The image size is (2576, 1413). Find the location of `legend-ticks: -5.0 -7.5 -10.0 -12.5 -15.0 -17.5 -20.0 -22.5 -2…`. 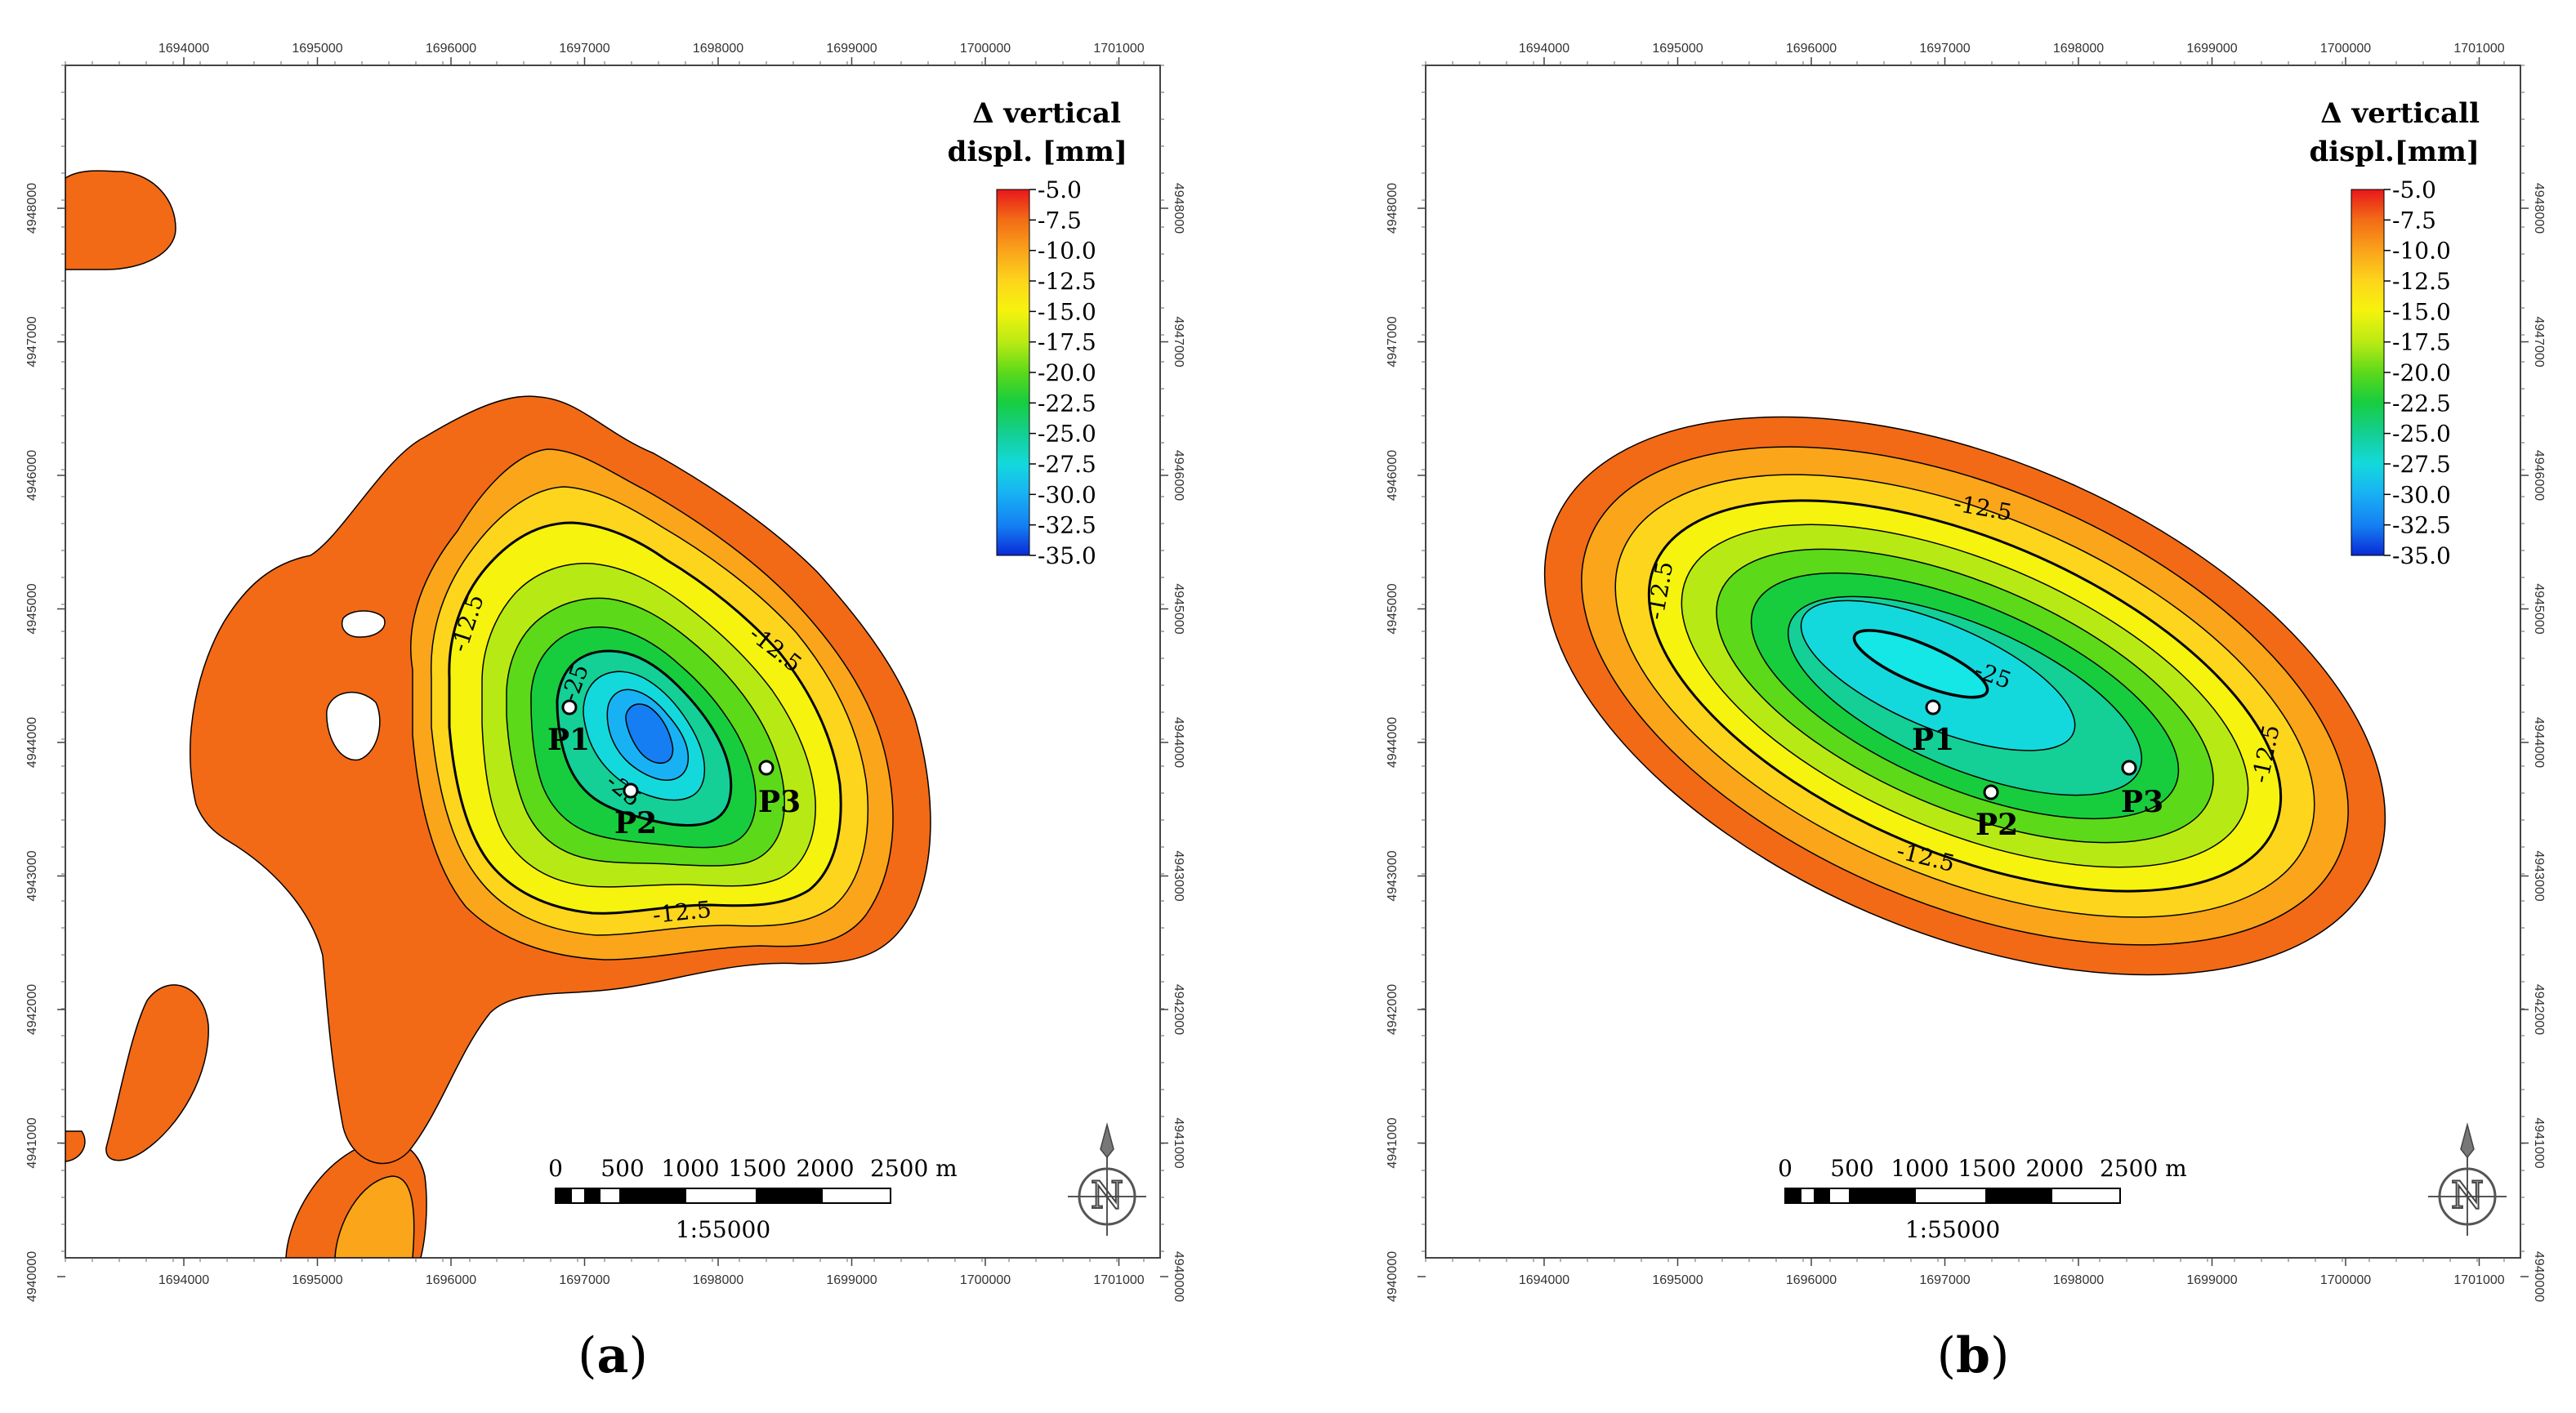

legend-ticks: -5.0 -7.5 -10.0 -12.5 -15.0 -17.5 -20.0 -22.5 -2… is located at coordinates (2418, 372).